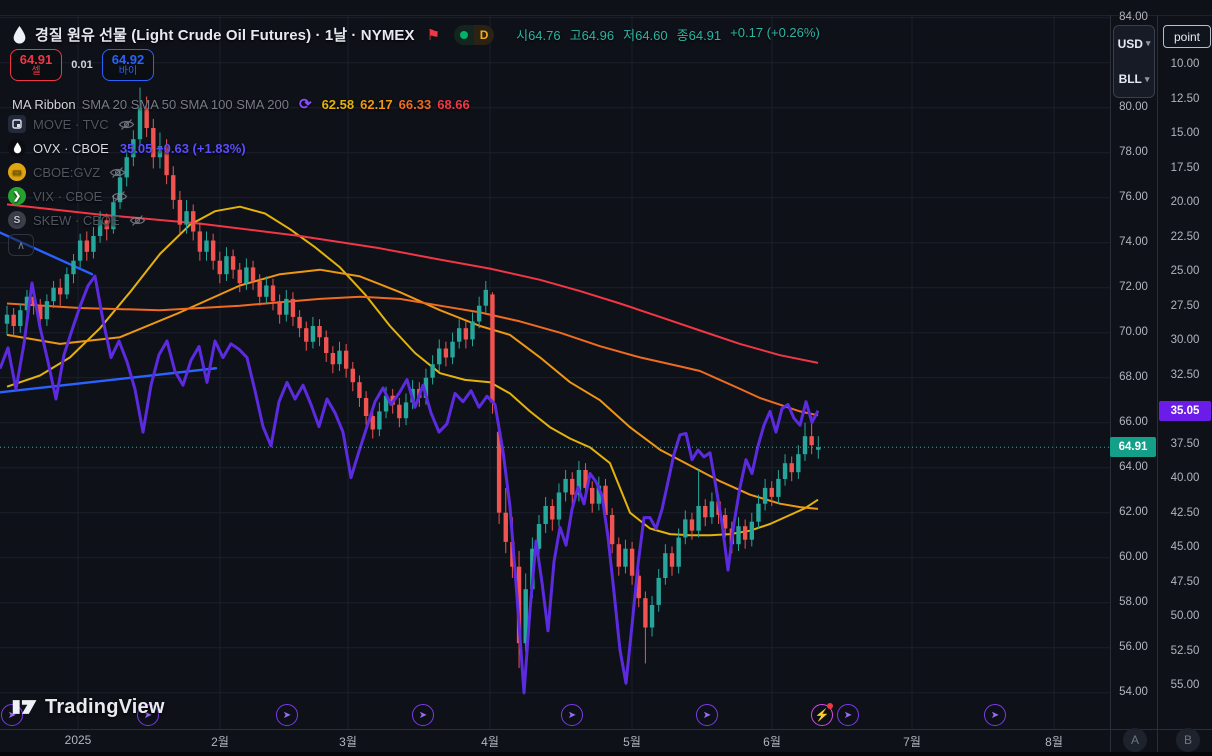  What do you see at coordinates (1134, 79) in the screenshot?
I see `unit-selector: BLL ▾` at bounding box center [1134, 79].